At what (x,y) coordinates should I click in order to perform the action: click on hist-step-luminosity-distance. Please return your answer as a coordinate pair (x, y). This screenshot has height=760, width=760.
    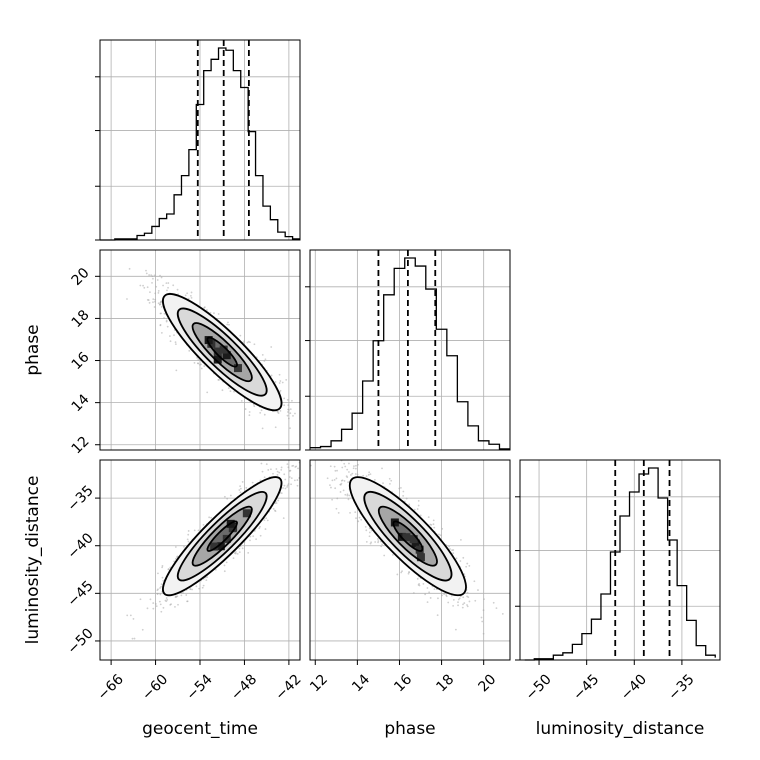
    Looking at the image, I should click on (620, 564).